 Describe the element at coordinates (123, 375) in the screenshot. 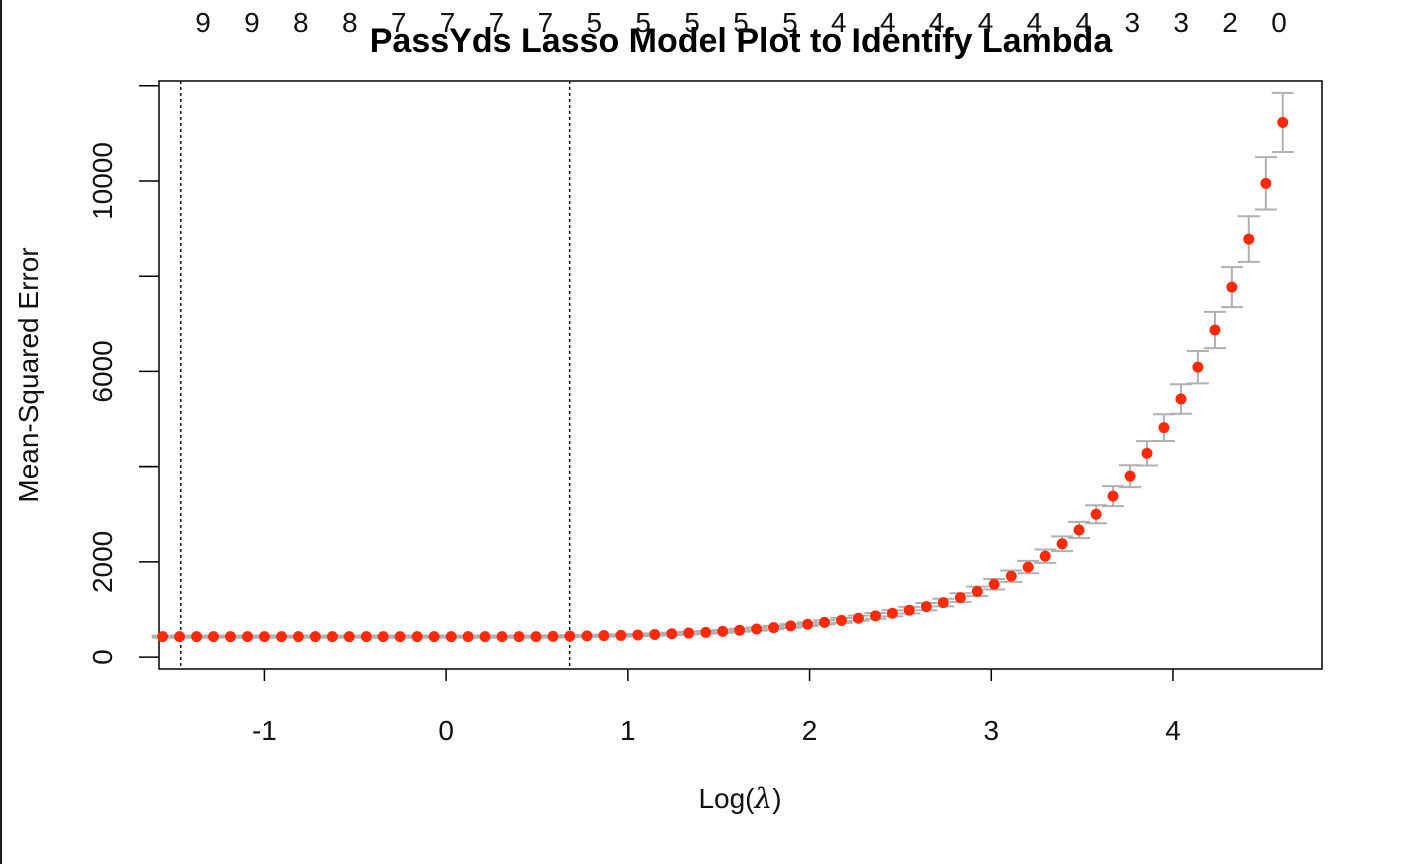

I see `y-axis: 0 2000 6000 10000` at that location.